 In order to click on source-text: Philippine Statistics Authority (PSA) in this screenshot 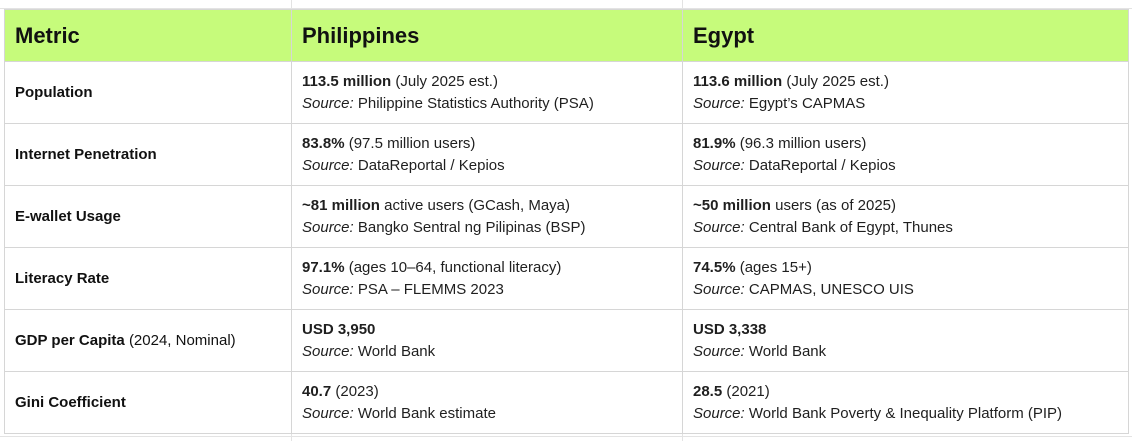, I will do `click(475, 103)`.